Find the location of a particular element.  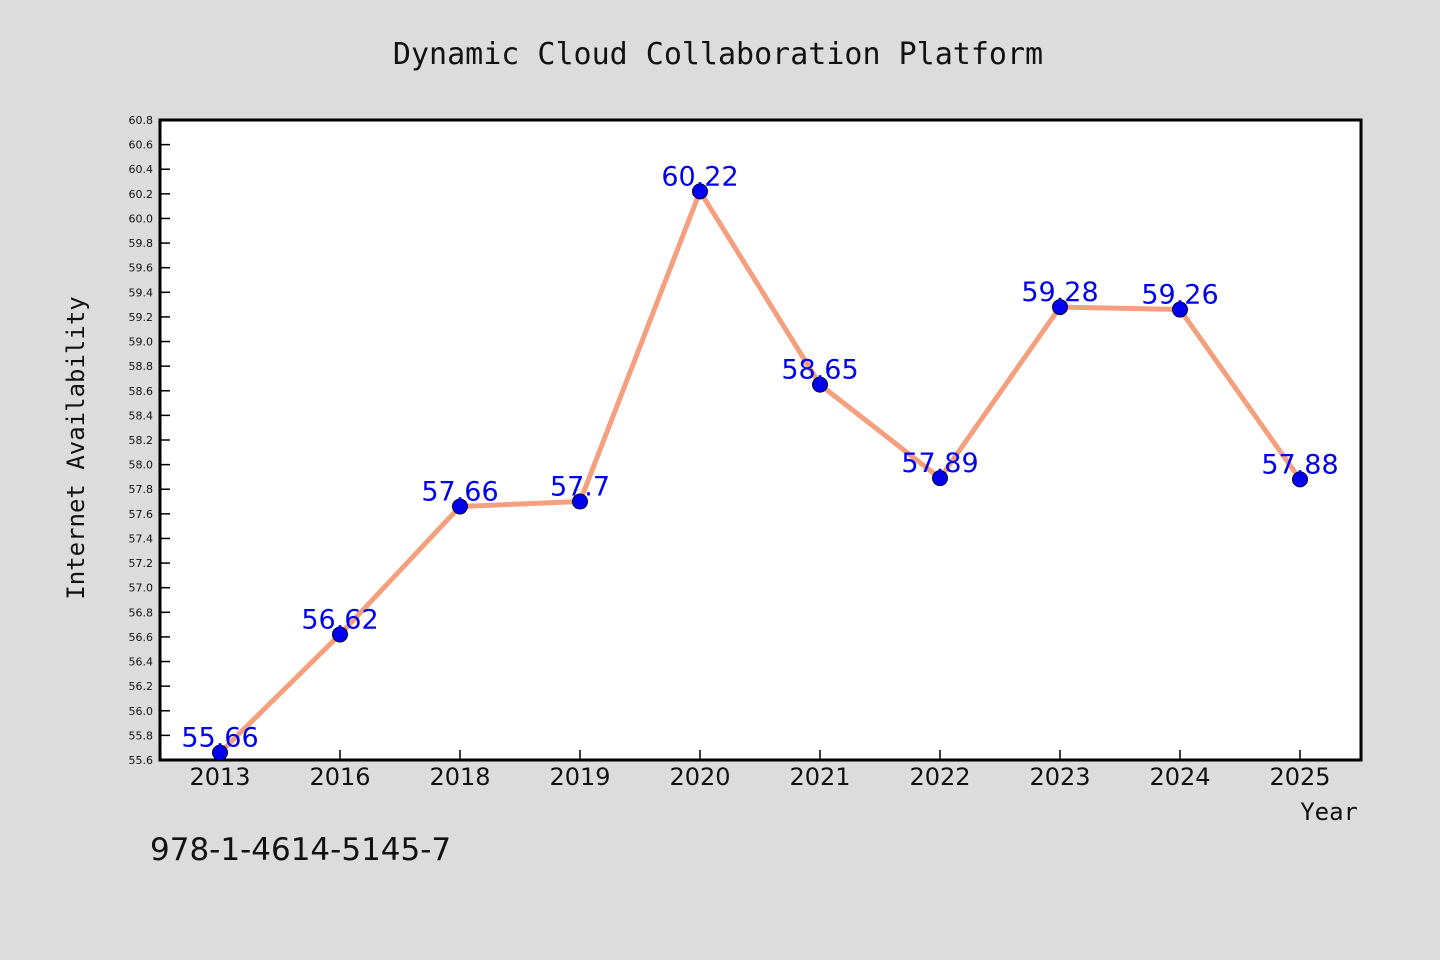

x-tick-label: 2024 is located at coordinates (1179, 777).